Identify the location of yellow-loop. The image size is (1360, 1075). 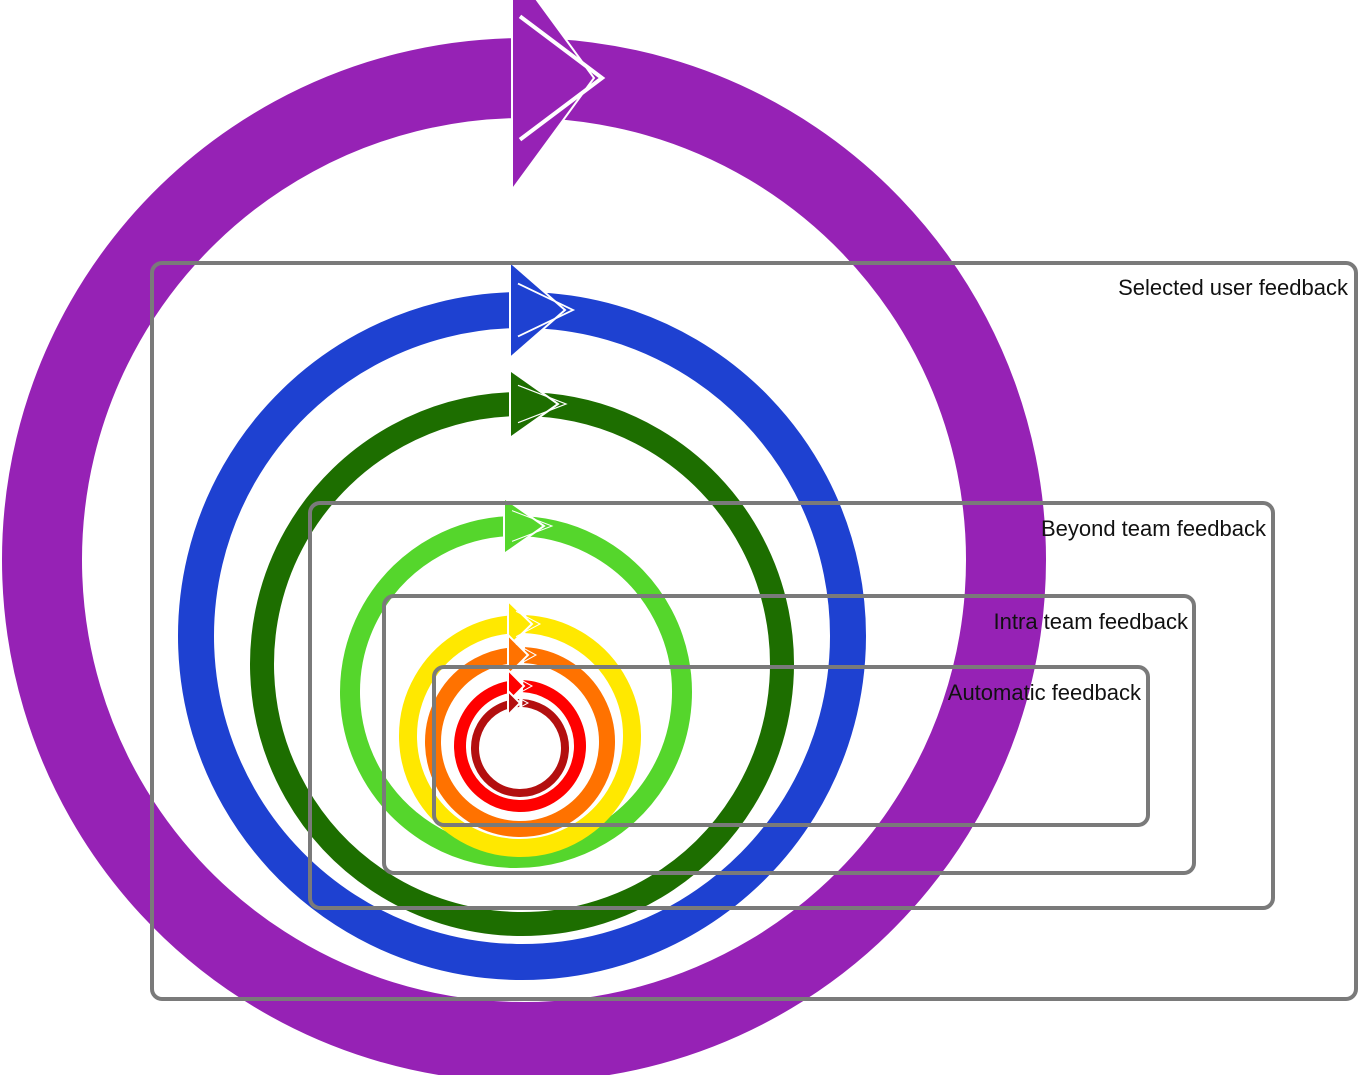
(520, 727).